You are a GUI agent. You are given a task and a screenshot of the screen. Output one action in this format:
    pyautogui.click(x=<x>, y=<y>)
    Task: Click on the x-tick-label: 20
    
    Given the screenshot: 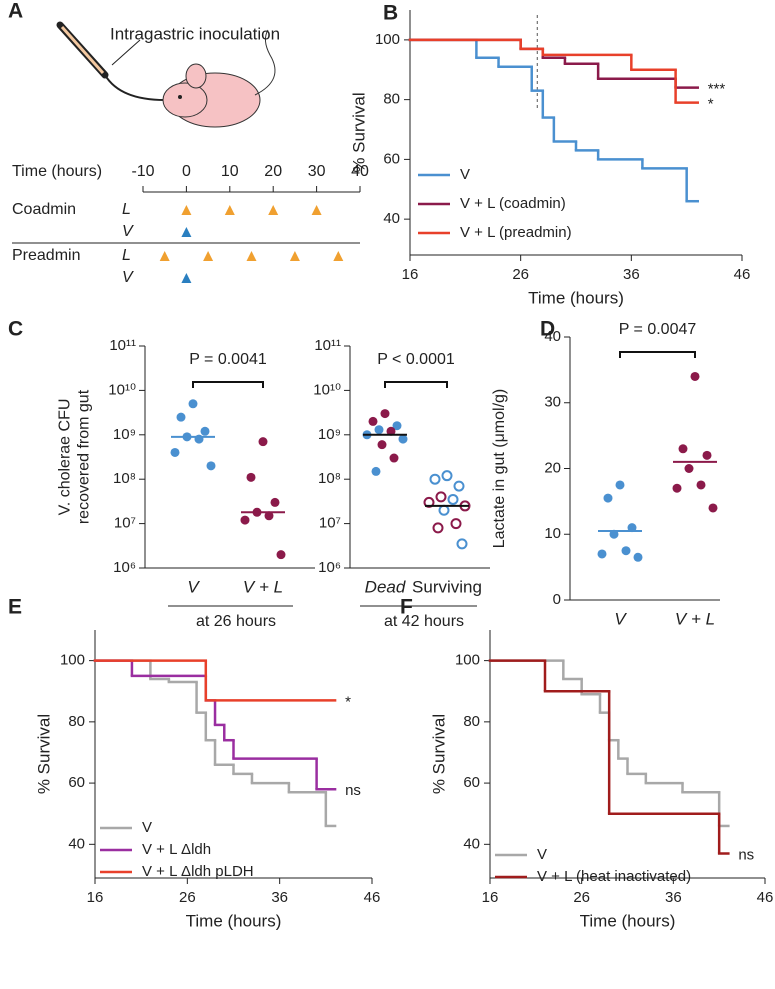 What is the action you would take?
    pyautogui.click(x=273, y=171)
    